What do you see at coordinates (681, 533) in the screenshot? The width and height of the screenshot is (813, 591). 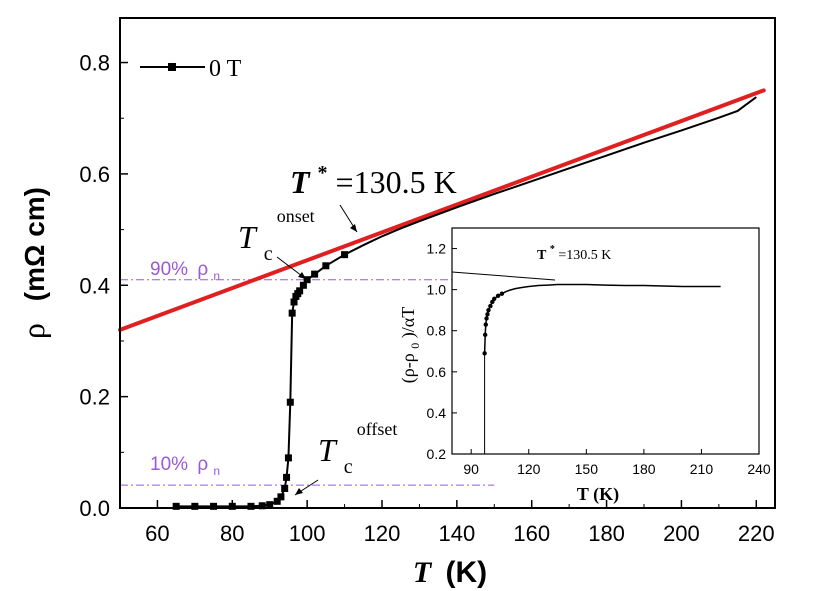 I see `x-tick-label: 200` at bounding box center [681, 533].